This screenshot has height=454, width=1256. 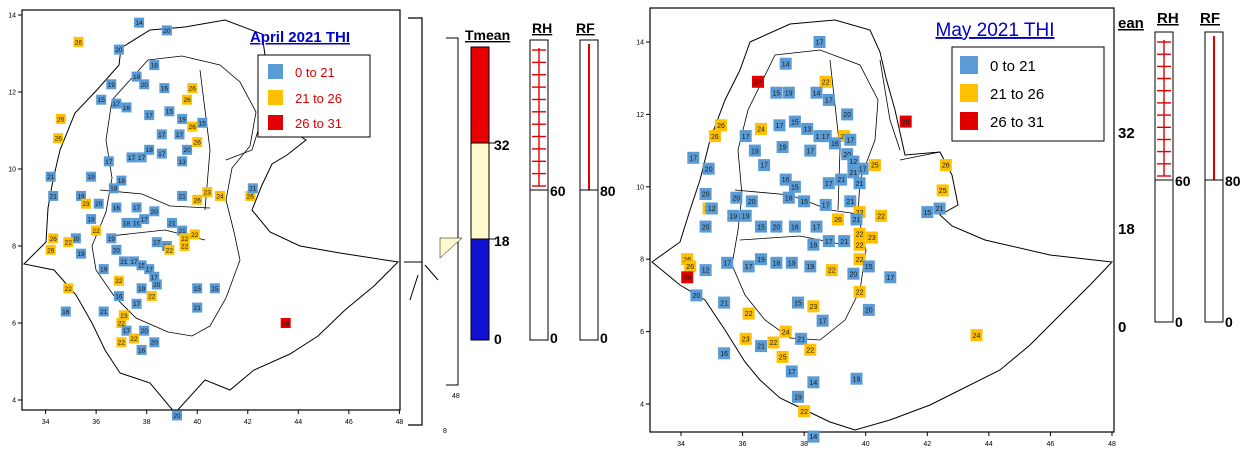 I want to click on station-value: 27, so click(x=758, y=83).